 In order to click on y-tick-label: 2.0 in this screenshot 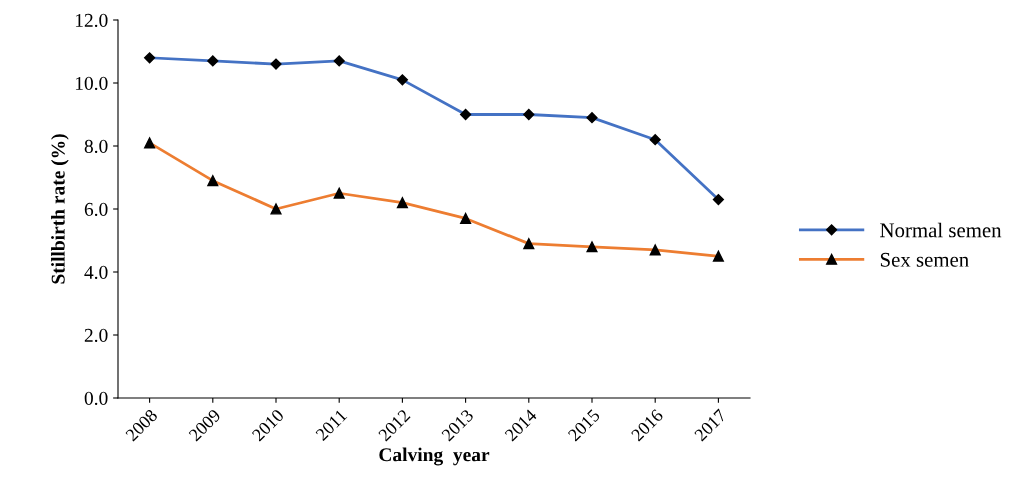, I will do `click(96, 335)`.